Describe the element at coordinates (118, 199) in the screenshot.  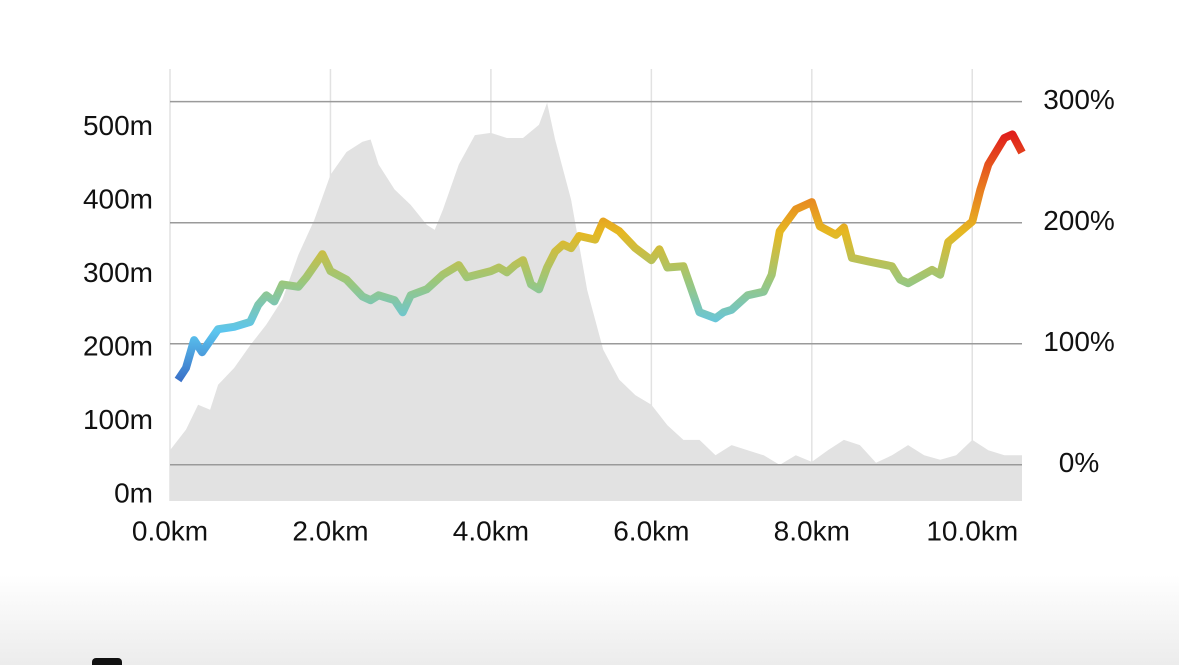
I see `y-tick-label: 400m` at that location.